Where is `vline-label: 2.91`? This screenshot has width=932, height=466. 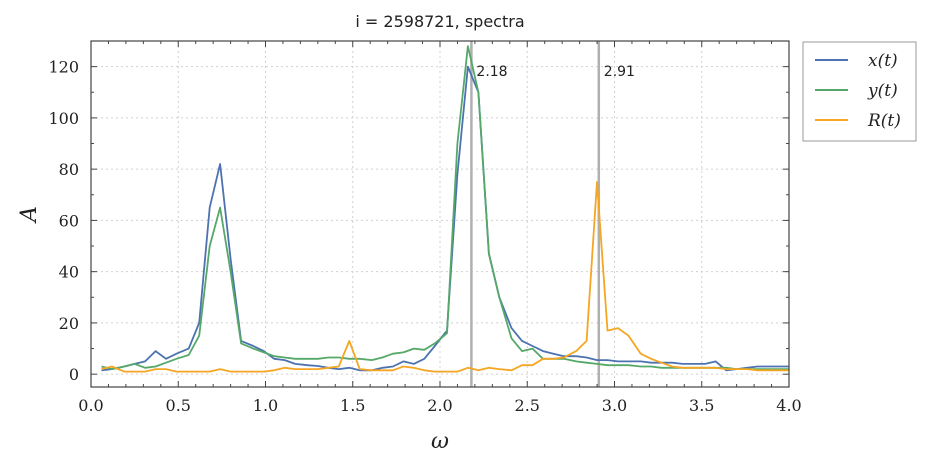
vline-label: 2.91 is located at coordinates (619, 72).